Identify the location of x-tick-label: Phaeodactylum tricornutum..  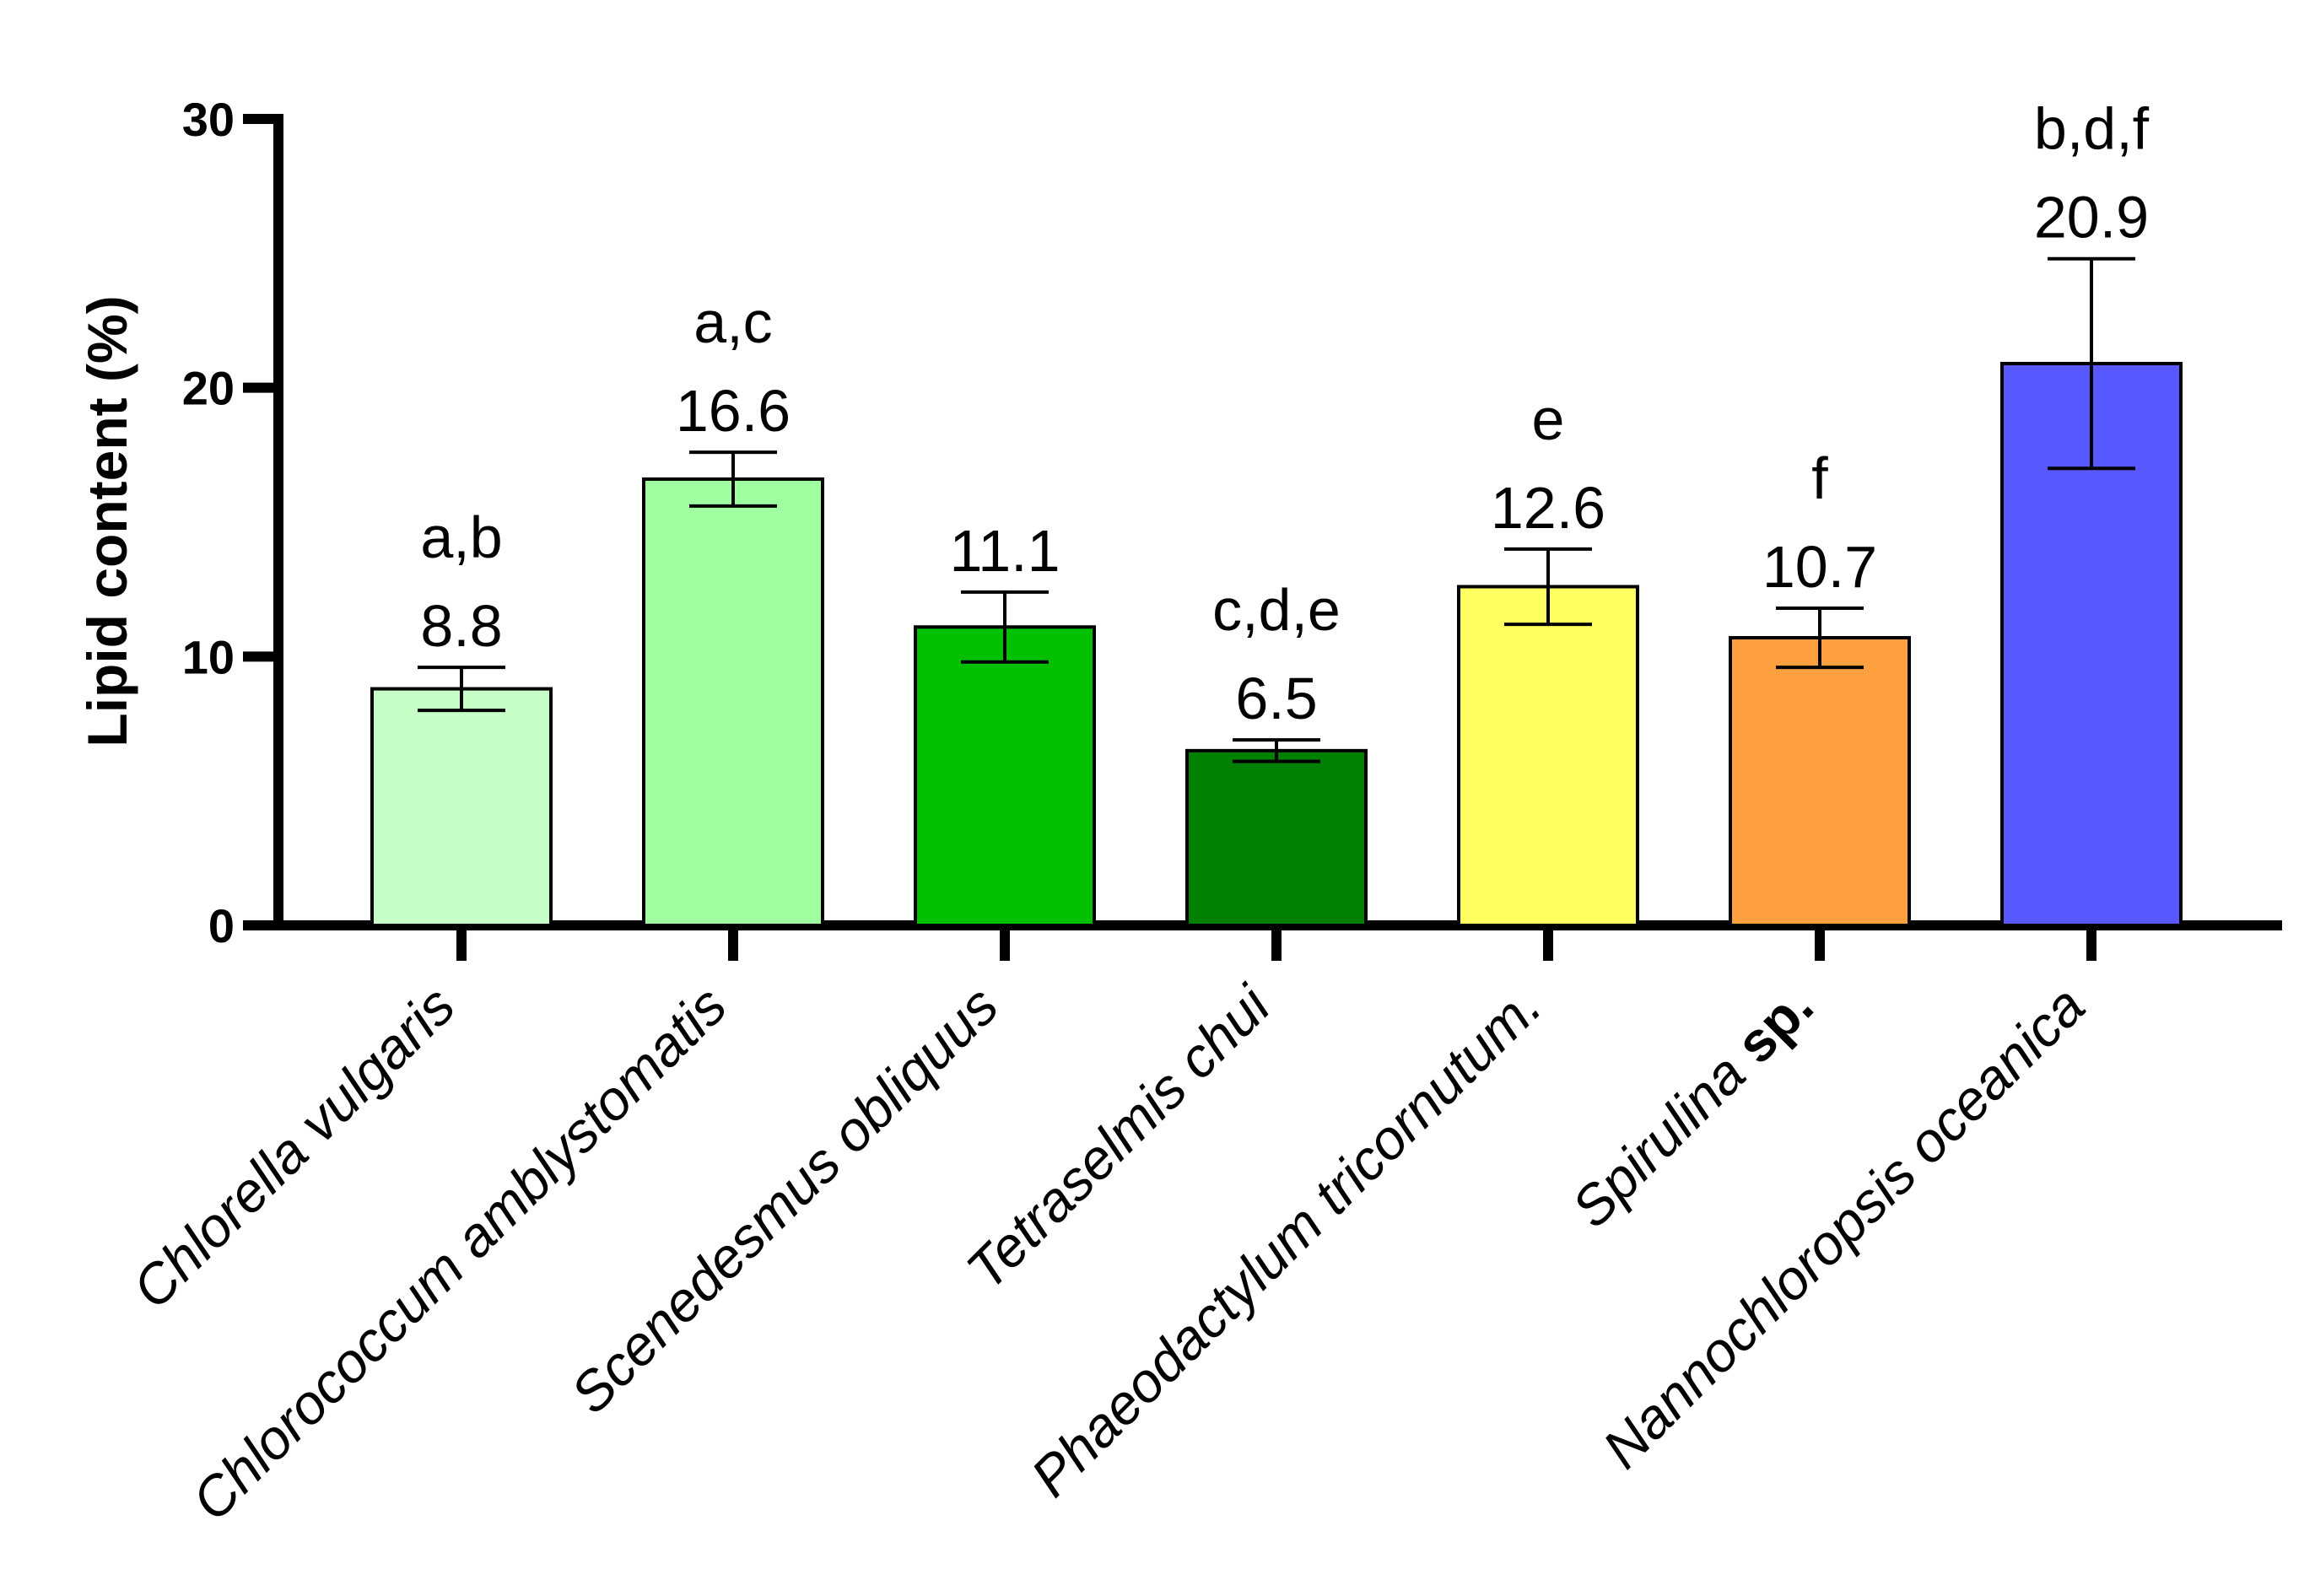
(1286, 1241).